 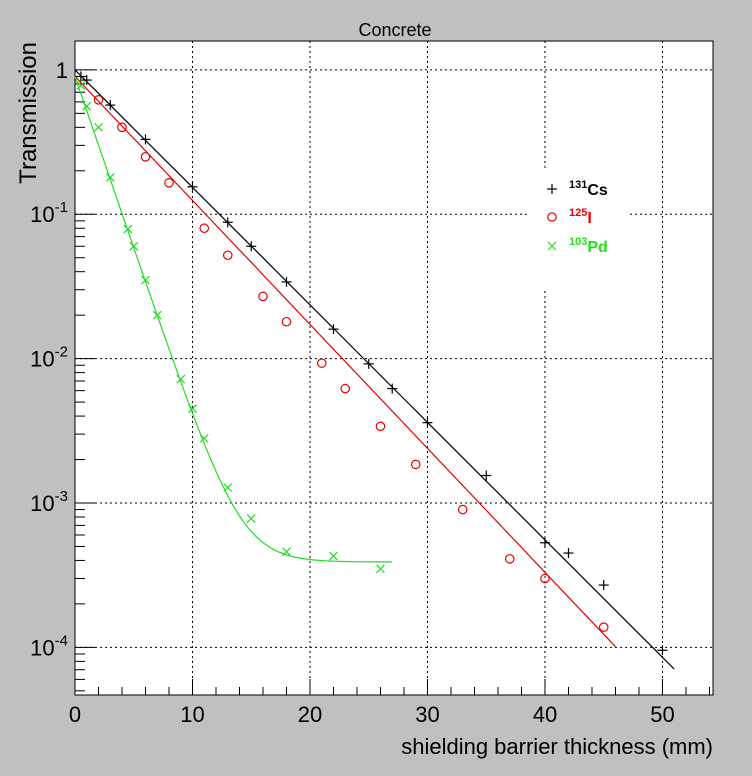 What do you see at coordinates (49, 502) in the screenshot?
I see `y-tick-label: 10⁻³` at bounding box center [49, 502].